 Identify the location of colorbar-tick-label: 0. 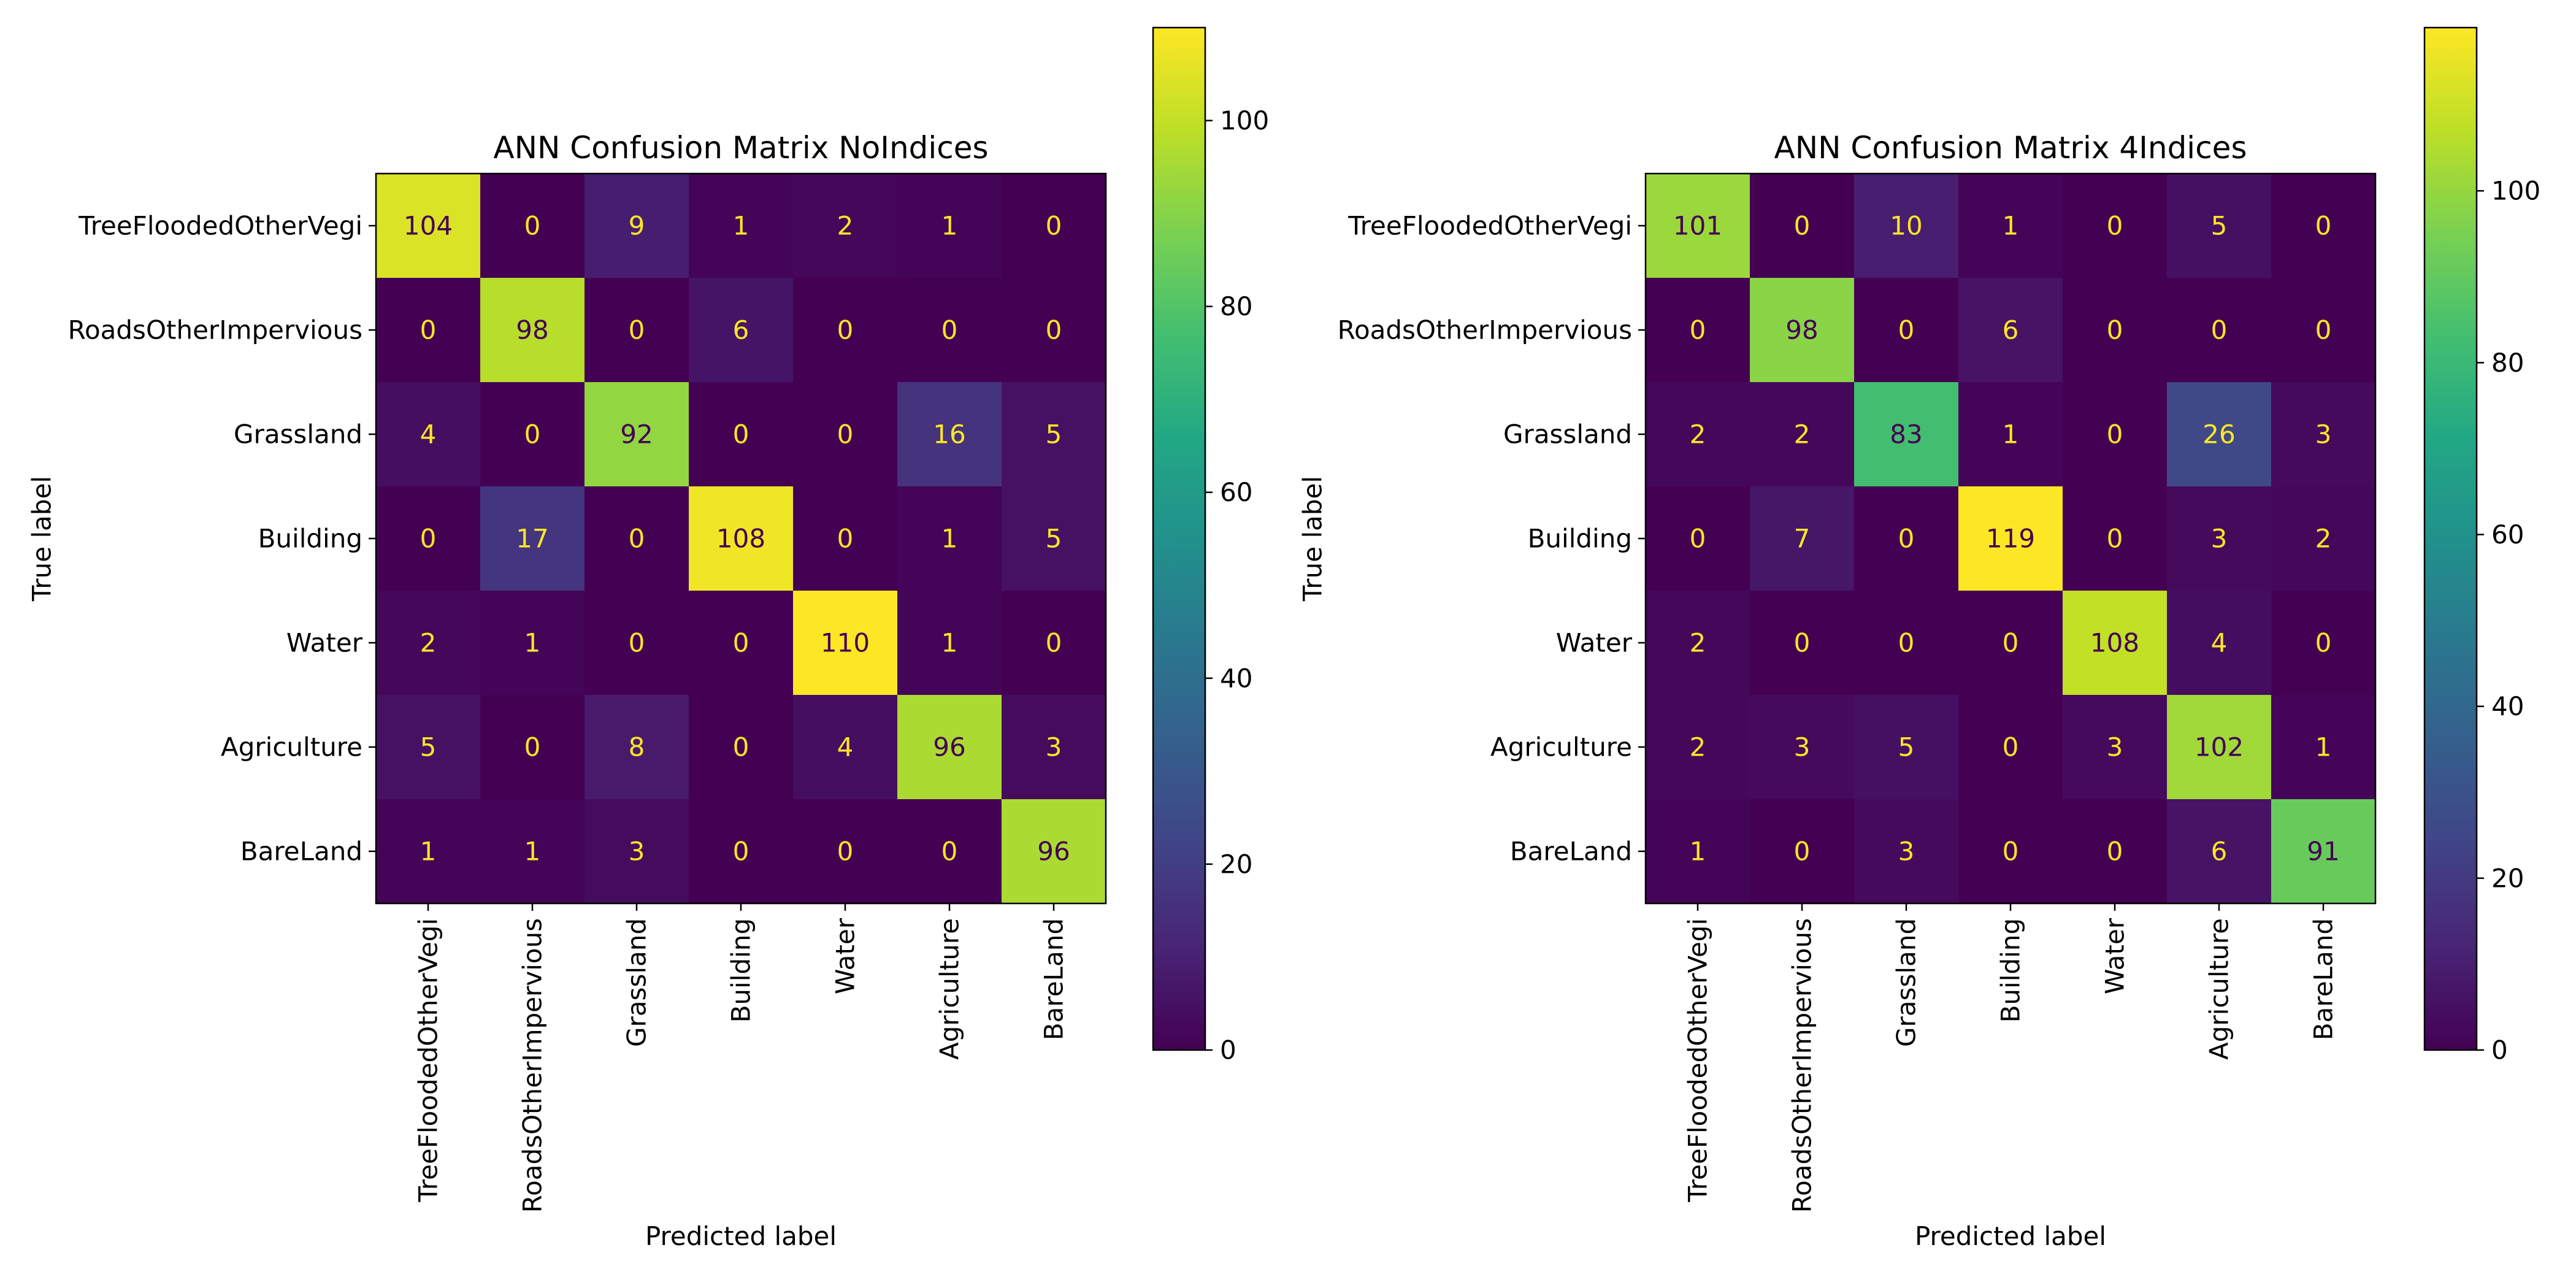
(2499, 1050).